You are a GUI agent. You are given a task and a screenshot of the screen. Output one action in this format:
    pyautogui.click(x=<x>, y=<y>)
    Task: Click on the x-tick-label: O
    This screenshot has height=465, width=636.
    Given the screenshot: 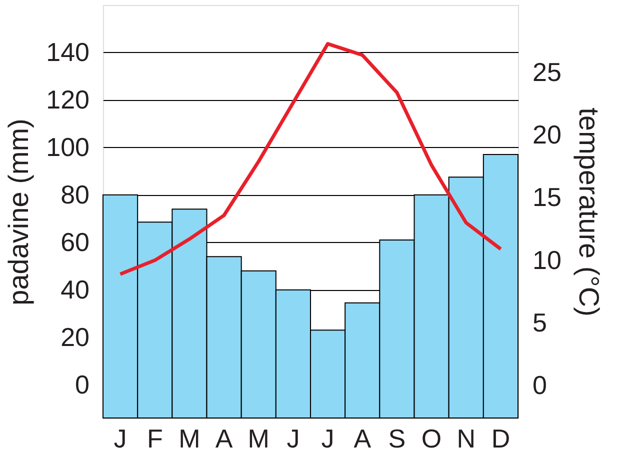 What is the action you would take?
    pyautogui.click(x=431, y=439)
    